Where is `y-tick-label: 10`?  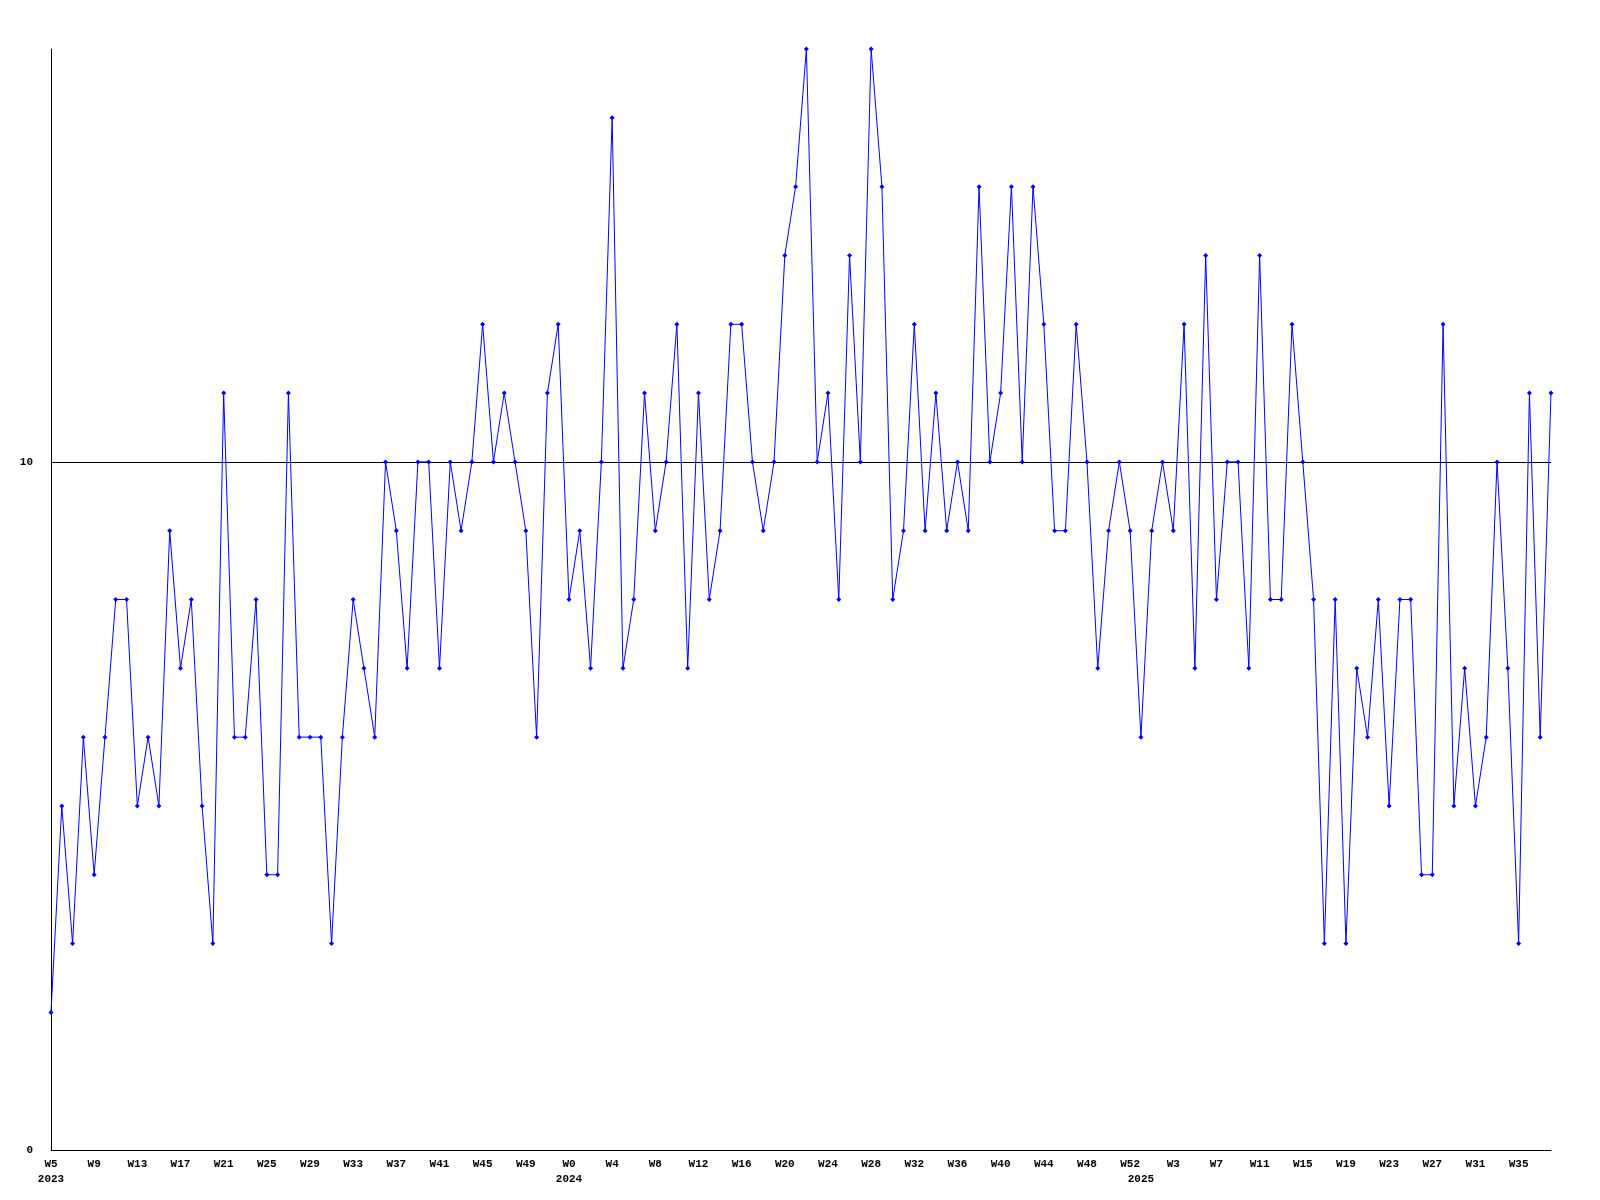
y-tick-label: 10 is located at coordinates (26, 461).